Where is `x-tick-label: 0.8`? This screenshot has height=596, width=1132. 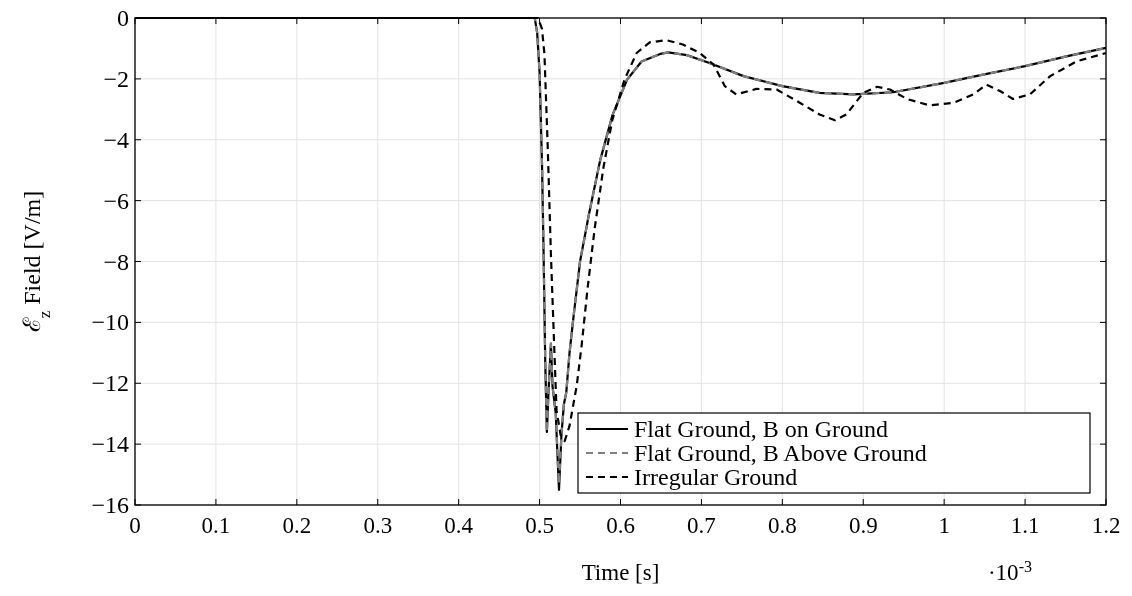 x-tick-label: 0.8 is located at coordinates (782, 525).